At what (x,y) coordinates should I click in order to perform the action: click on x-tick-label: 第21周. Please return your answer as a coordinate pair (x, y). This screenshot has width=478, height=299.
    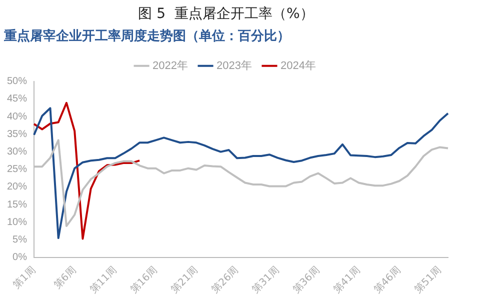
    Looking at the image, I should click on (184, 280).